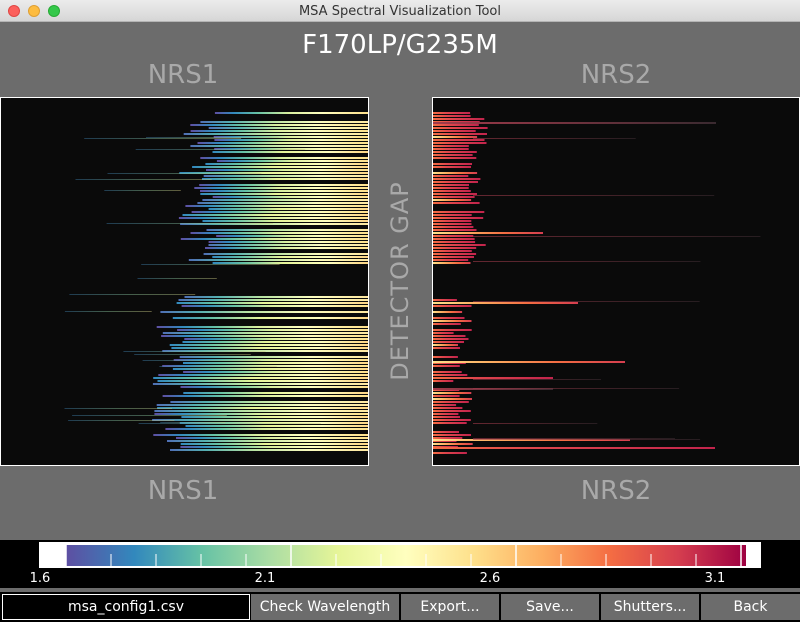  What do you see at coordinates (14, 11) in the screenshot?
I see `close-window-button` at bounding box center [14, 11].